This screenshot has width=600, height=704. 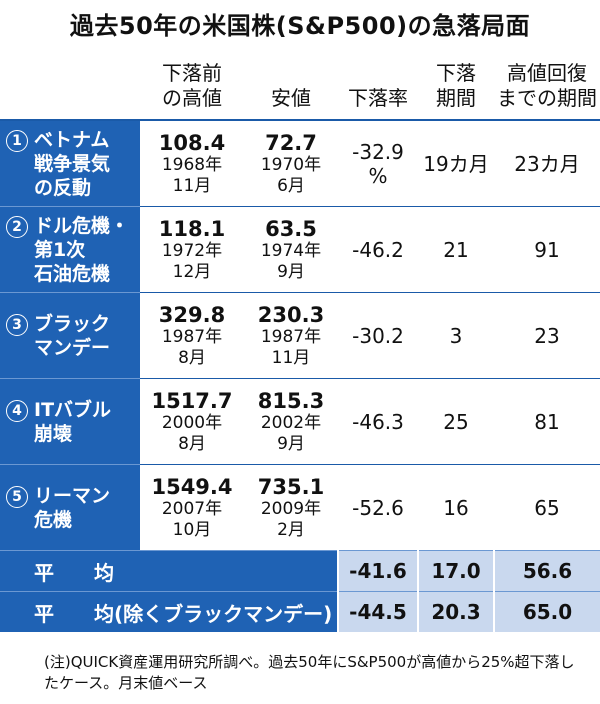 I want to click on decline-duration-cell: 25, so click(x=456, y=421).